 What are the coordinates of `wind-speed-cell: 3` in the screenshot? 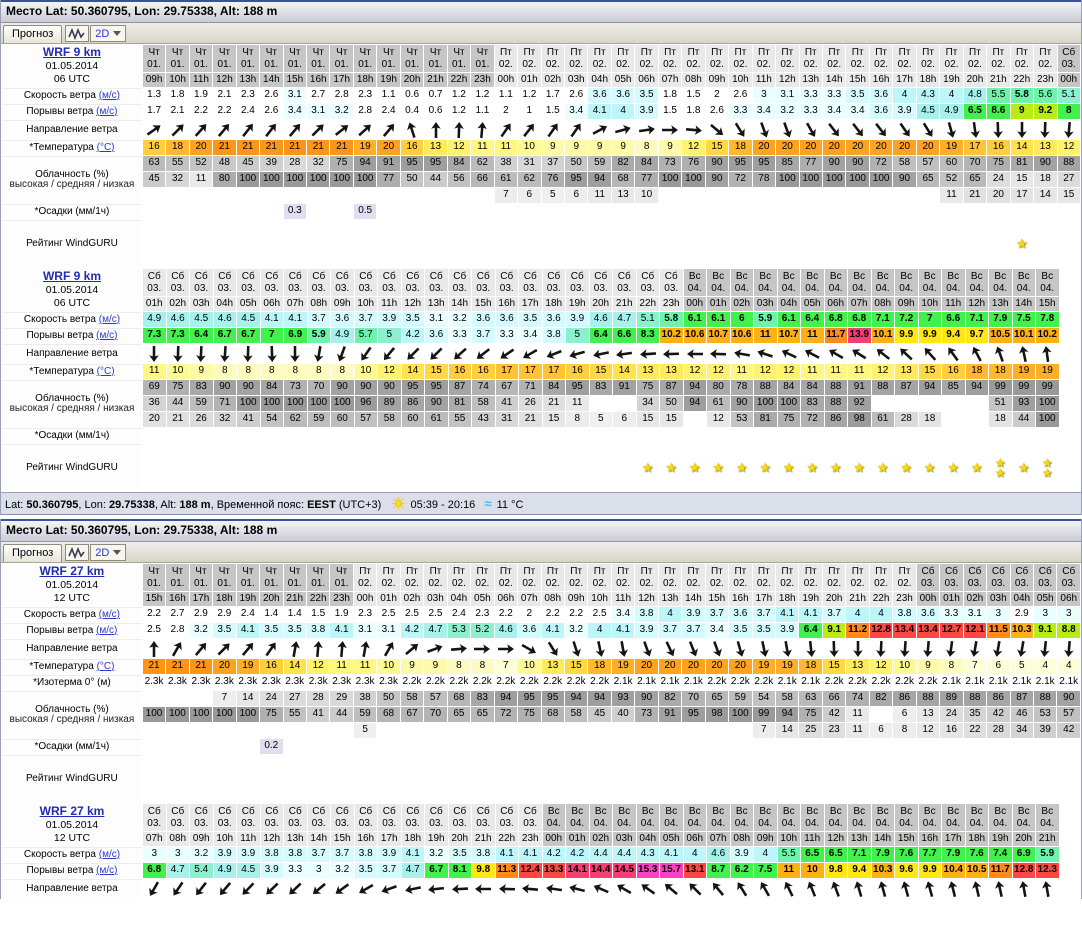 It's located at (998, 614).